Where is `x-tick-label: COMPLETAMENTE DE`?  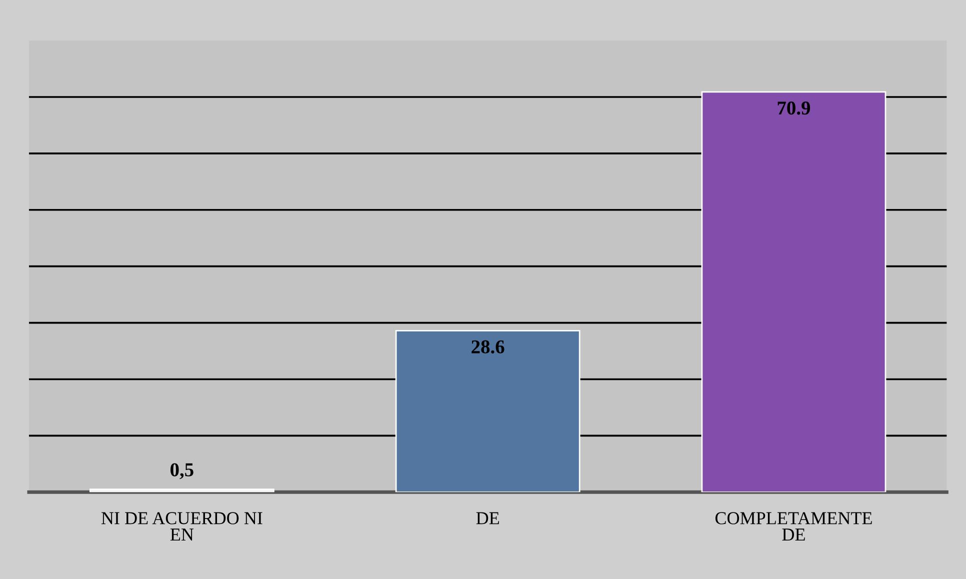
x-tick-label: COMPLETAMENTE DE is located at coordinates (793, 526).